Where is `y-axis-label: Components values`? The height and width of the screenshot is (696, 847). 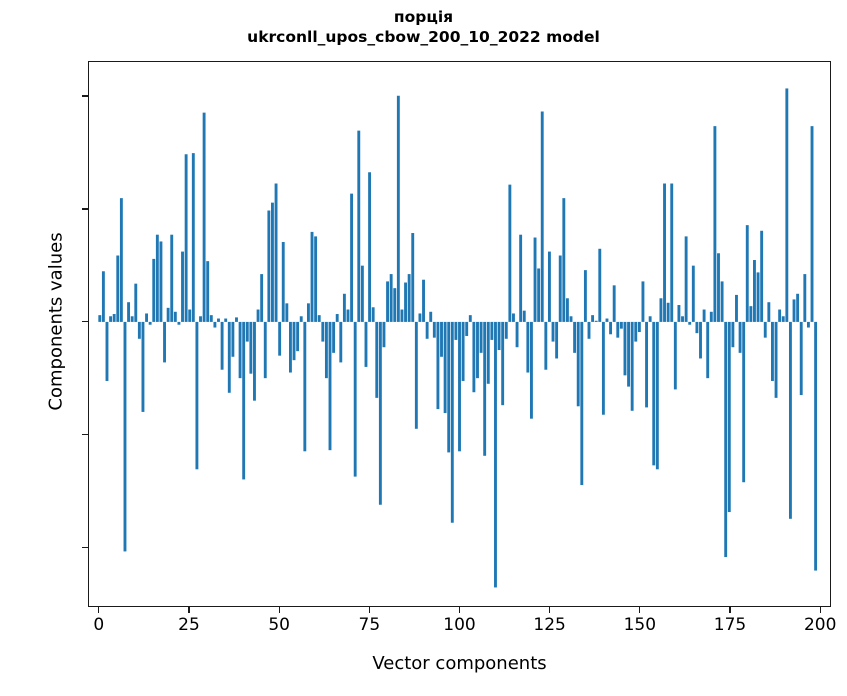
y-axis-label: Components values is located at coordinates (56, 321).